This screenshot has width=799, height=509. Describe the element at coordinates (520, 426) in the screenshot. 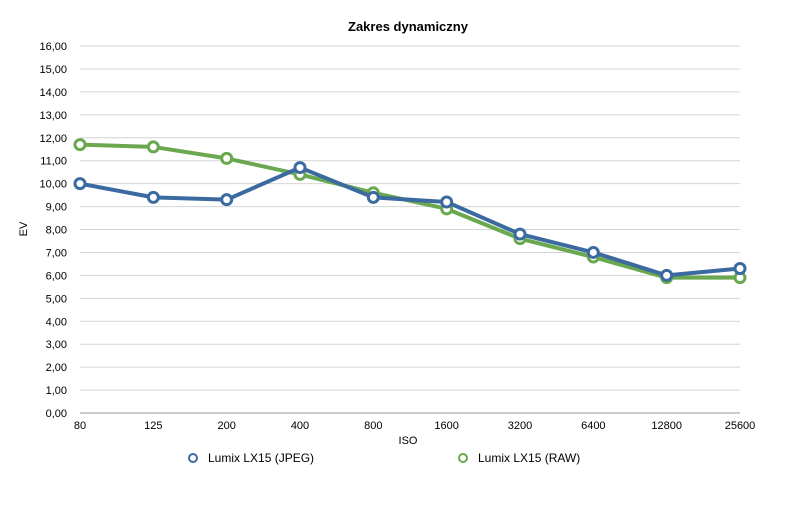

I see `x-tick-label: 3200` at that location.